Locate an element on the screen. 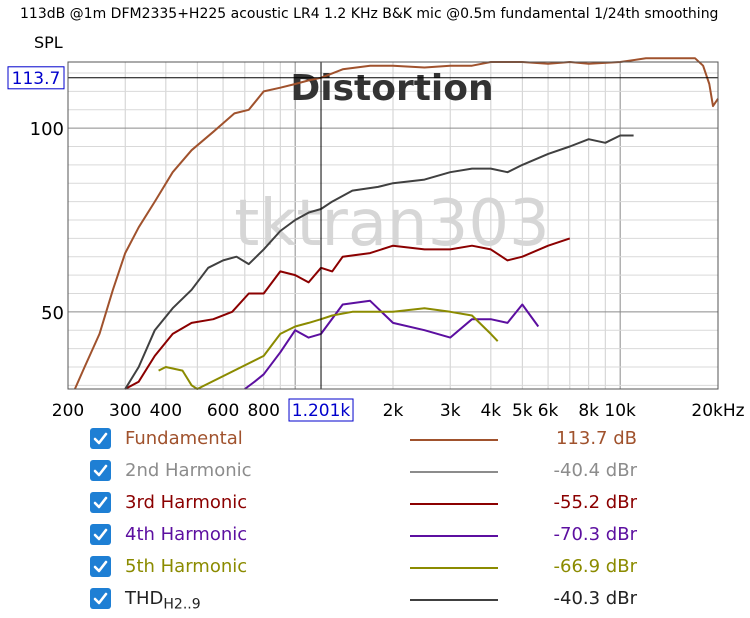  legend-label: THDH2..9 is located at coordinates (163, 600).